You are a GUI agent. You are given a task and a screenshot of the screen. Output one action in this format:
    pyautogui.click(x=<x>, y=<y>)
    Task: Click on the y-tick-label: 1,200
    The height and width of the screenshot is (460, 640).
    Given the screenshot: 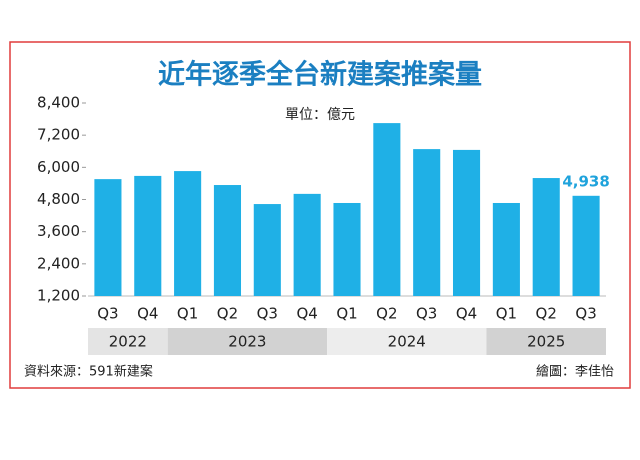 What is the action you would take?
    pyautogui.click(x=58, y=296)
    